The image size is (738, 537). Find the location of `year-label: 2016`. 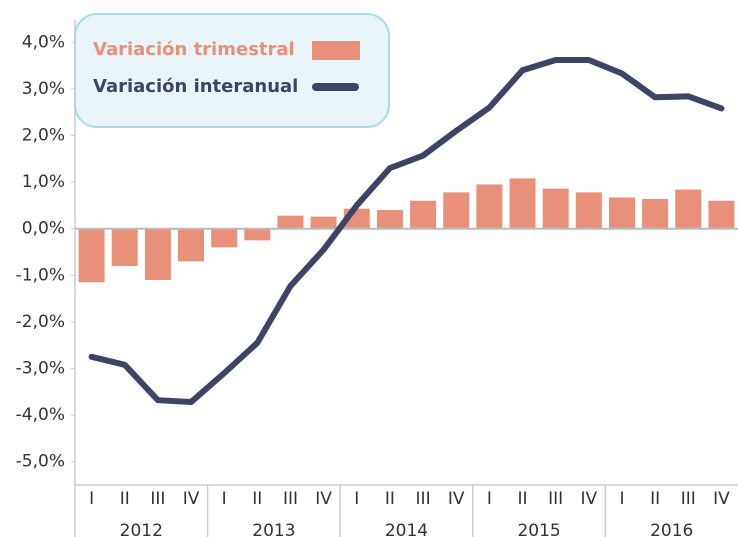

year-label: 2016 is located at coordinates (671, 529).